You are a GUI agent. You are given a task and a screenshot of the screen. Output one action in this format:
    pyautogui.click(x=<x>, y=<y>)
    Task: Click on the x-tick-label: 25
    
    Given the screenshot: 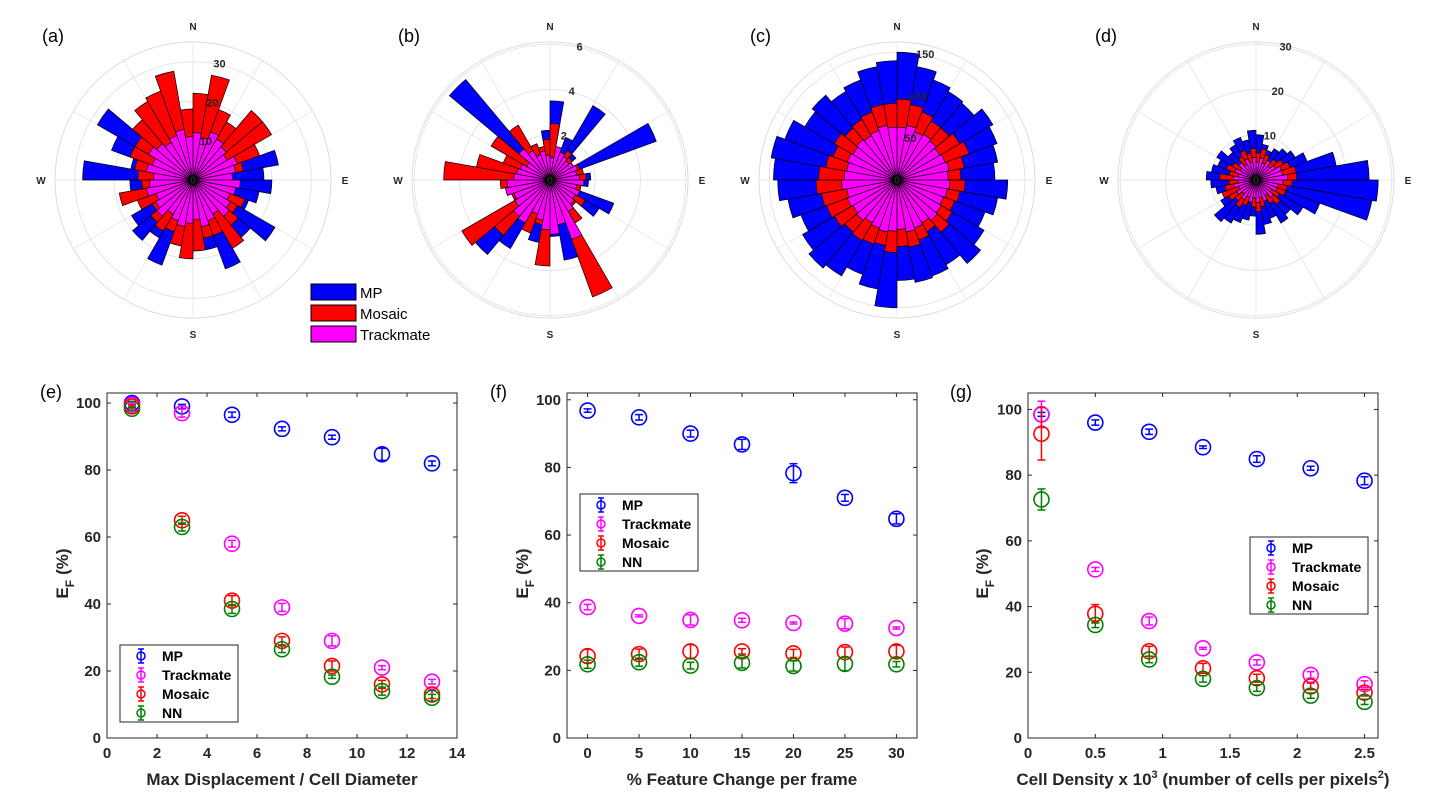 What is the action you would take?
    pyautogui.click(x=845, y=753)
    